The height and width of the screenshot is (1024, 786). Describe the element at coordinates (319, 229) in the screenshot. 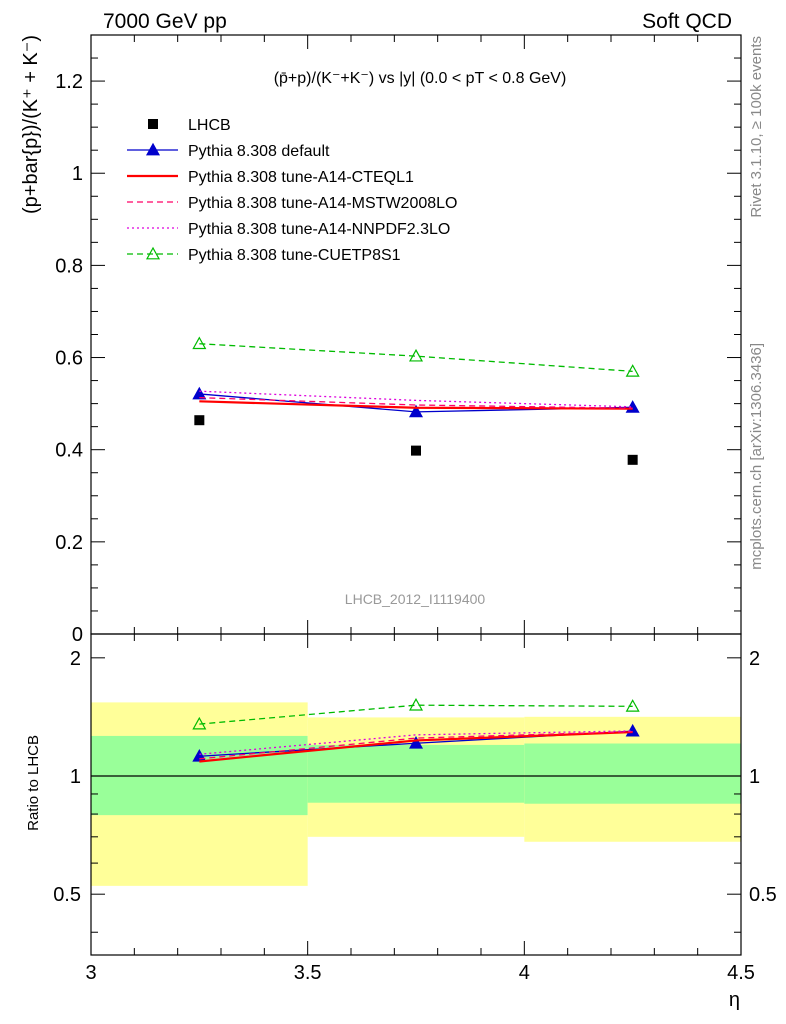

I see `legend-label: Pythia 8.308 tune-A14-NNPDF2.3LO` at that location.